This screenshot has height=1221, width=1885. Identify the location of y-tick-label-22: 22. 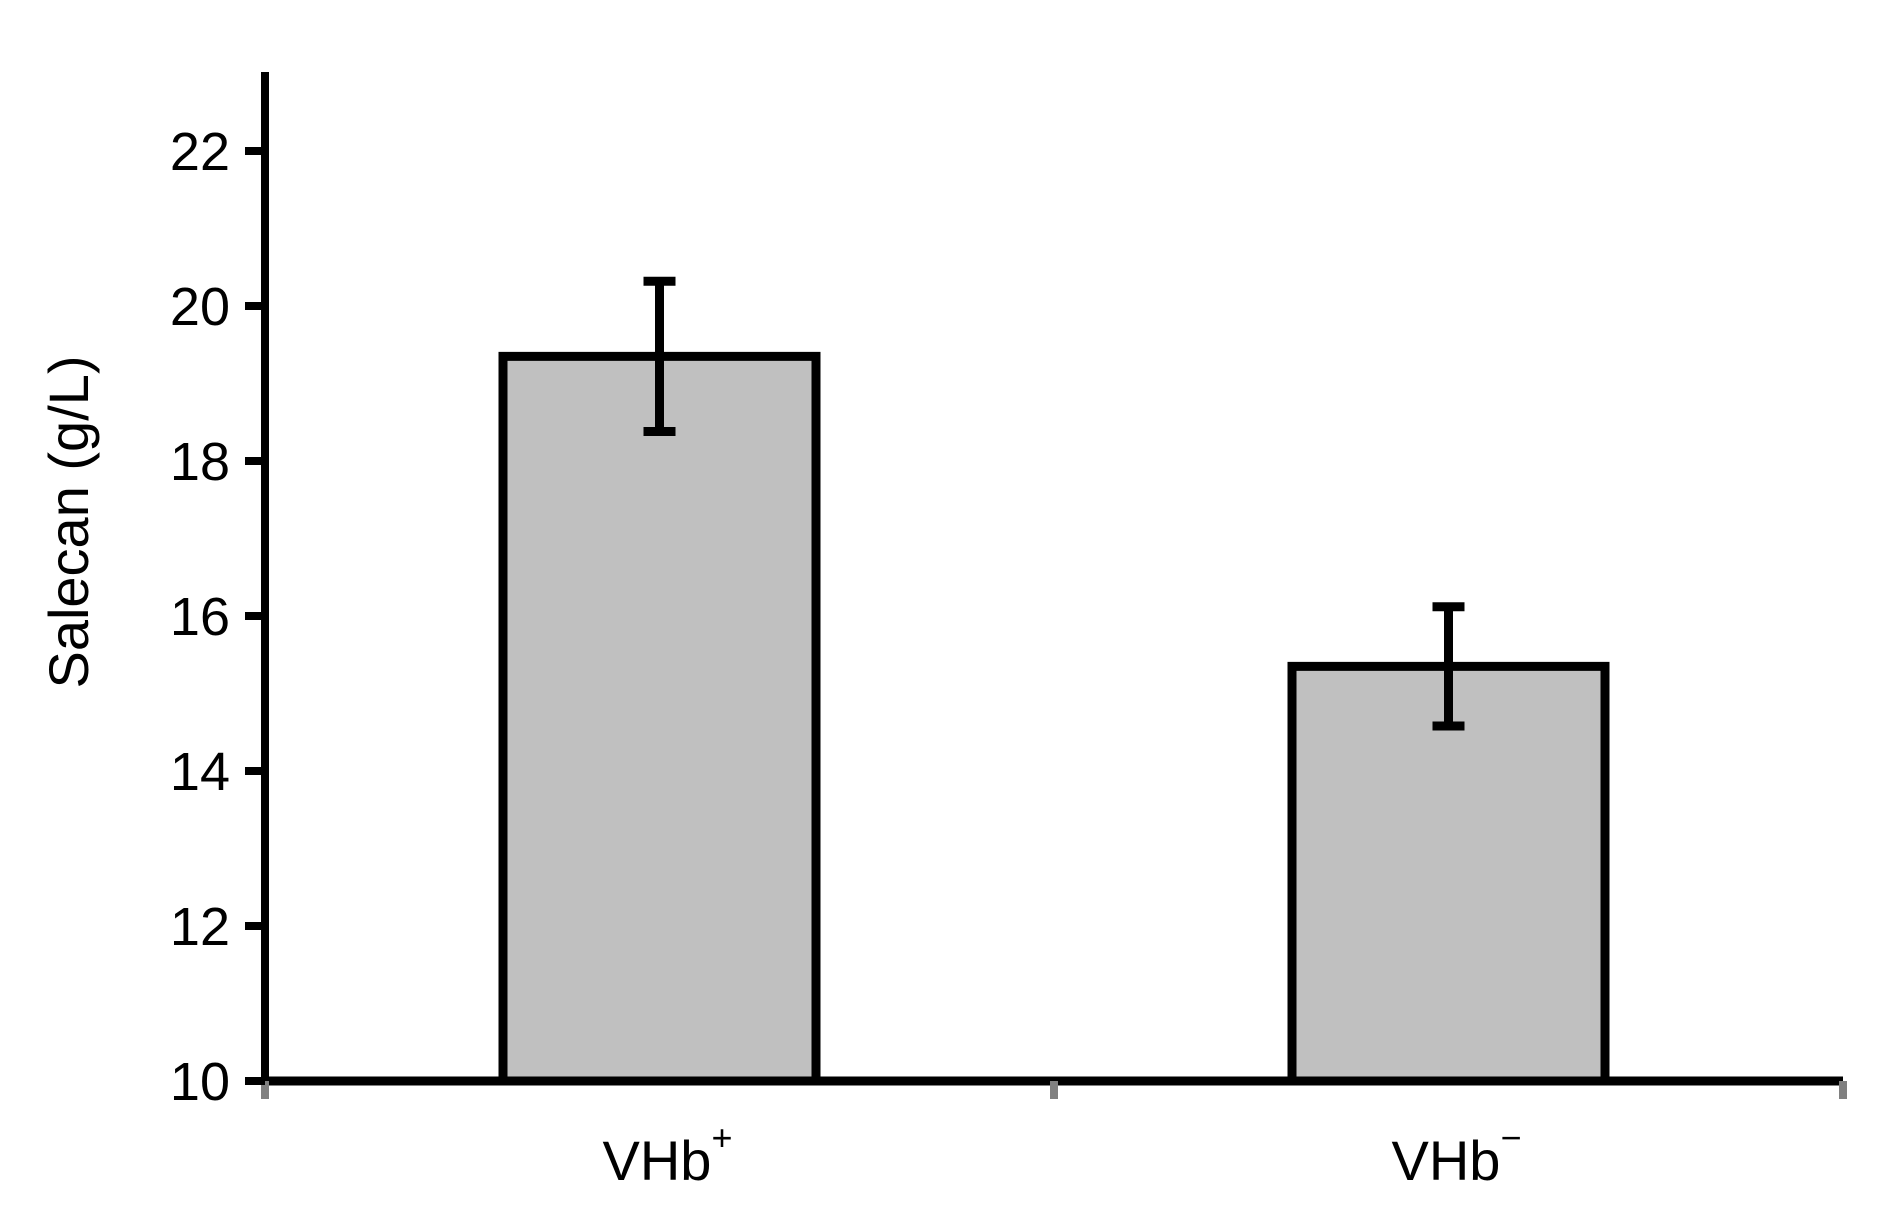
(200, 152).